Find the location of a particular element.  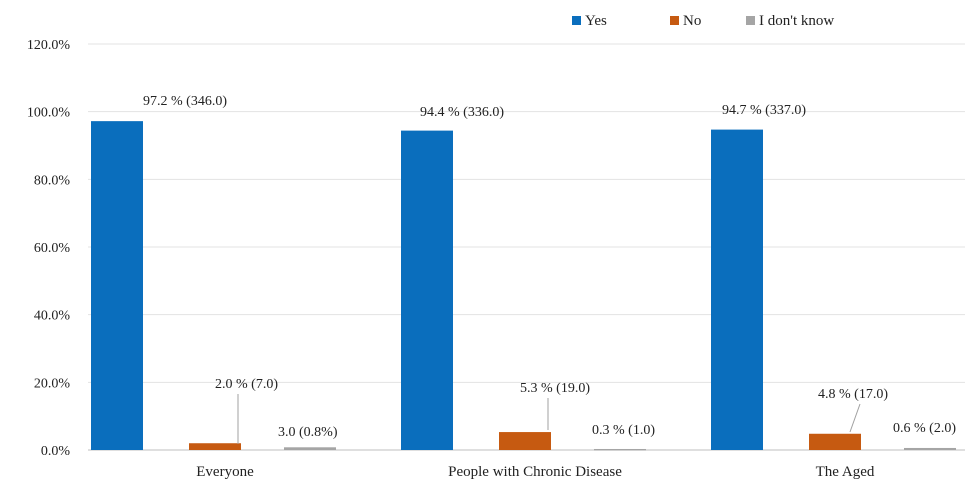

legend-item: Yes is located at coordinates (589, 21).